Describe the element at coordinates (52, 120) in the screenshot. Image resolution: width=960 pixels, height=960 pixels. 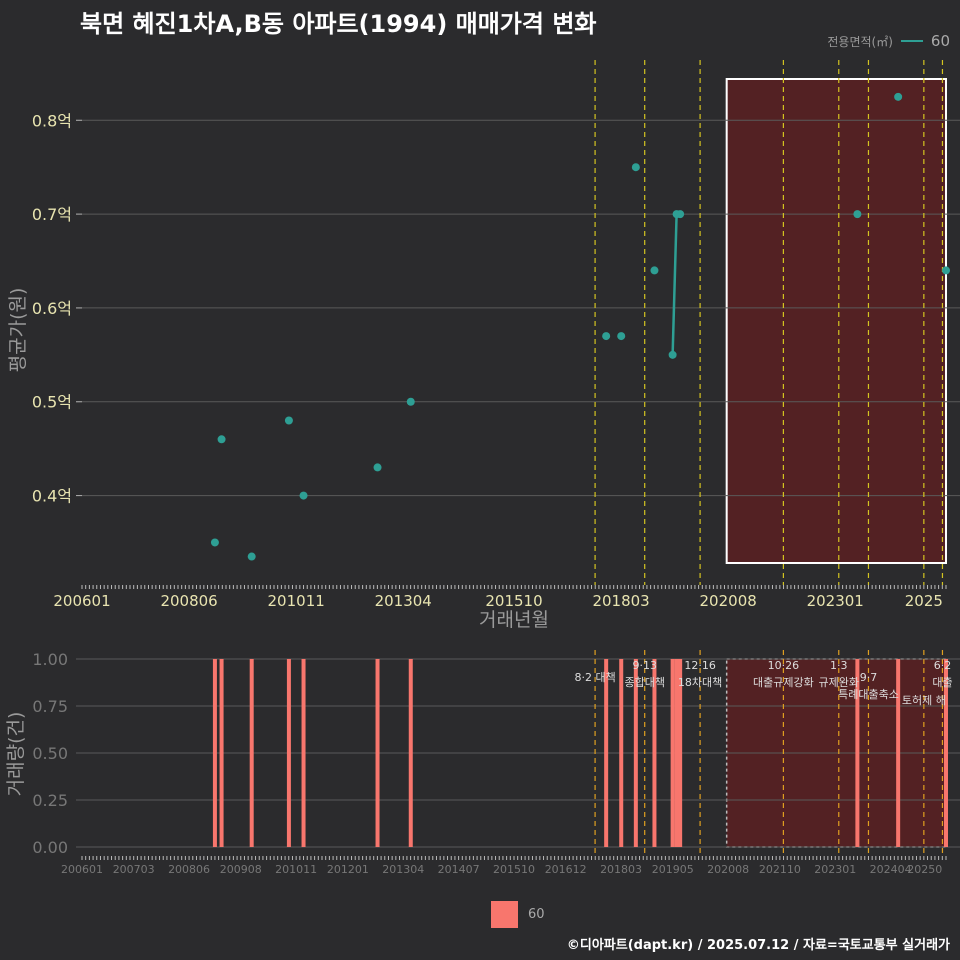
I see `y-tick-label: 0.8억` at that location.